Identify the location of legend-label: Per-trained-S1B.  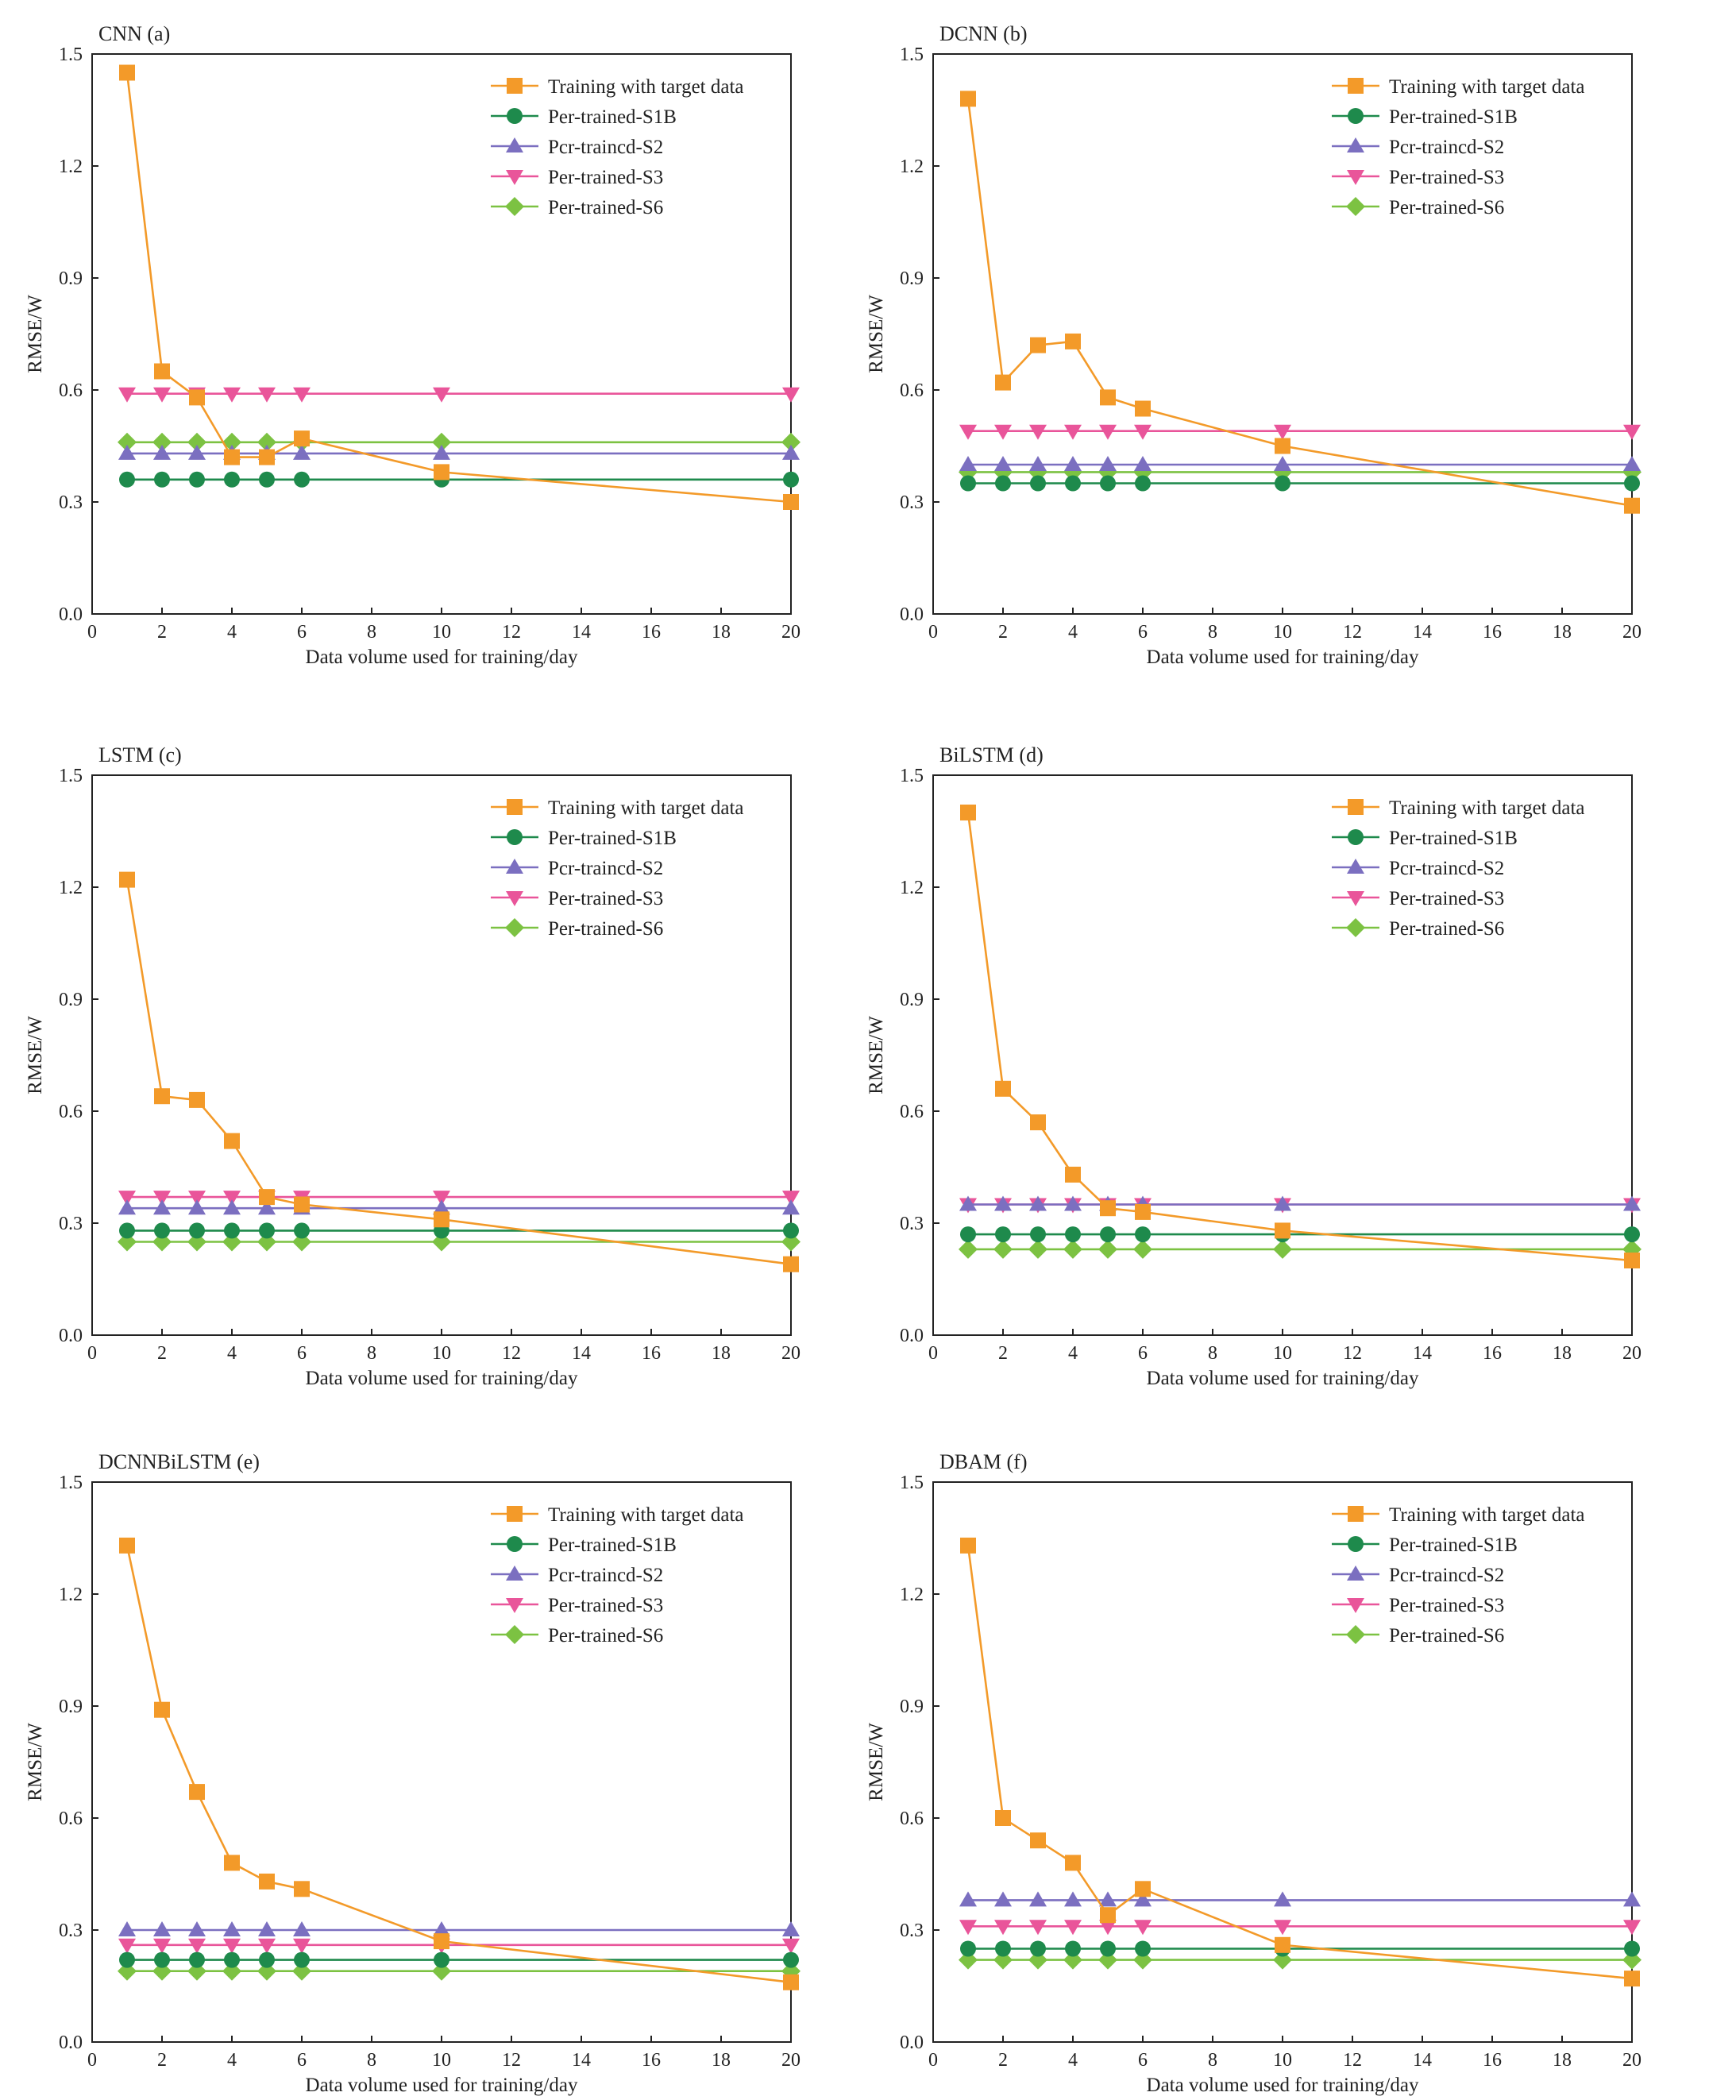
(1453, 117).